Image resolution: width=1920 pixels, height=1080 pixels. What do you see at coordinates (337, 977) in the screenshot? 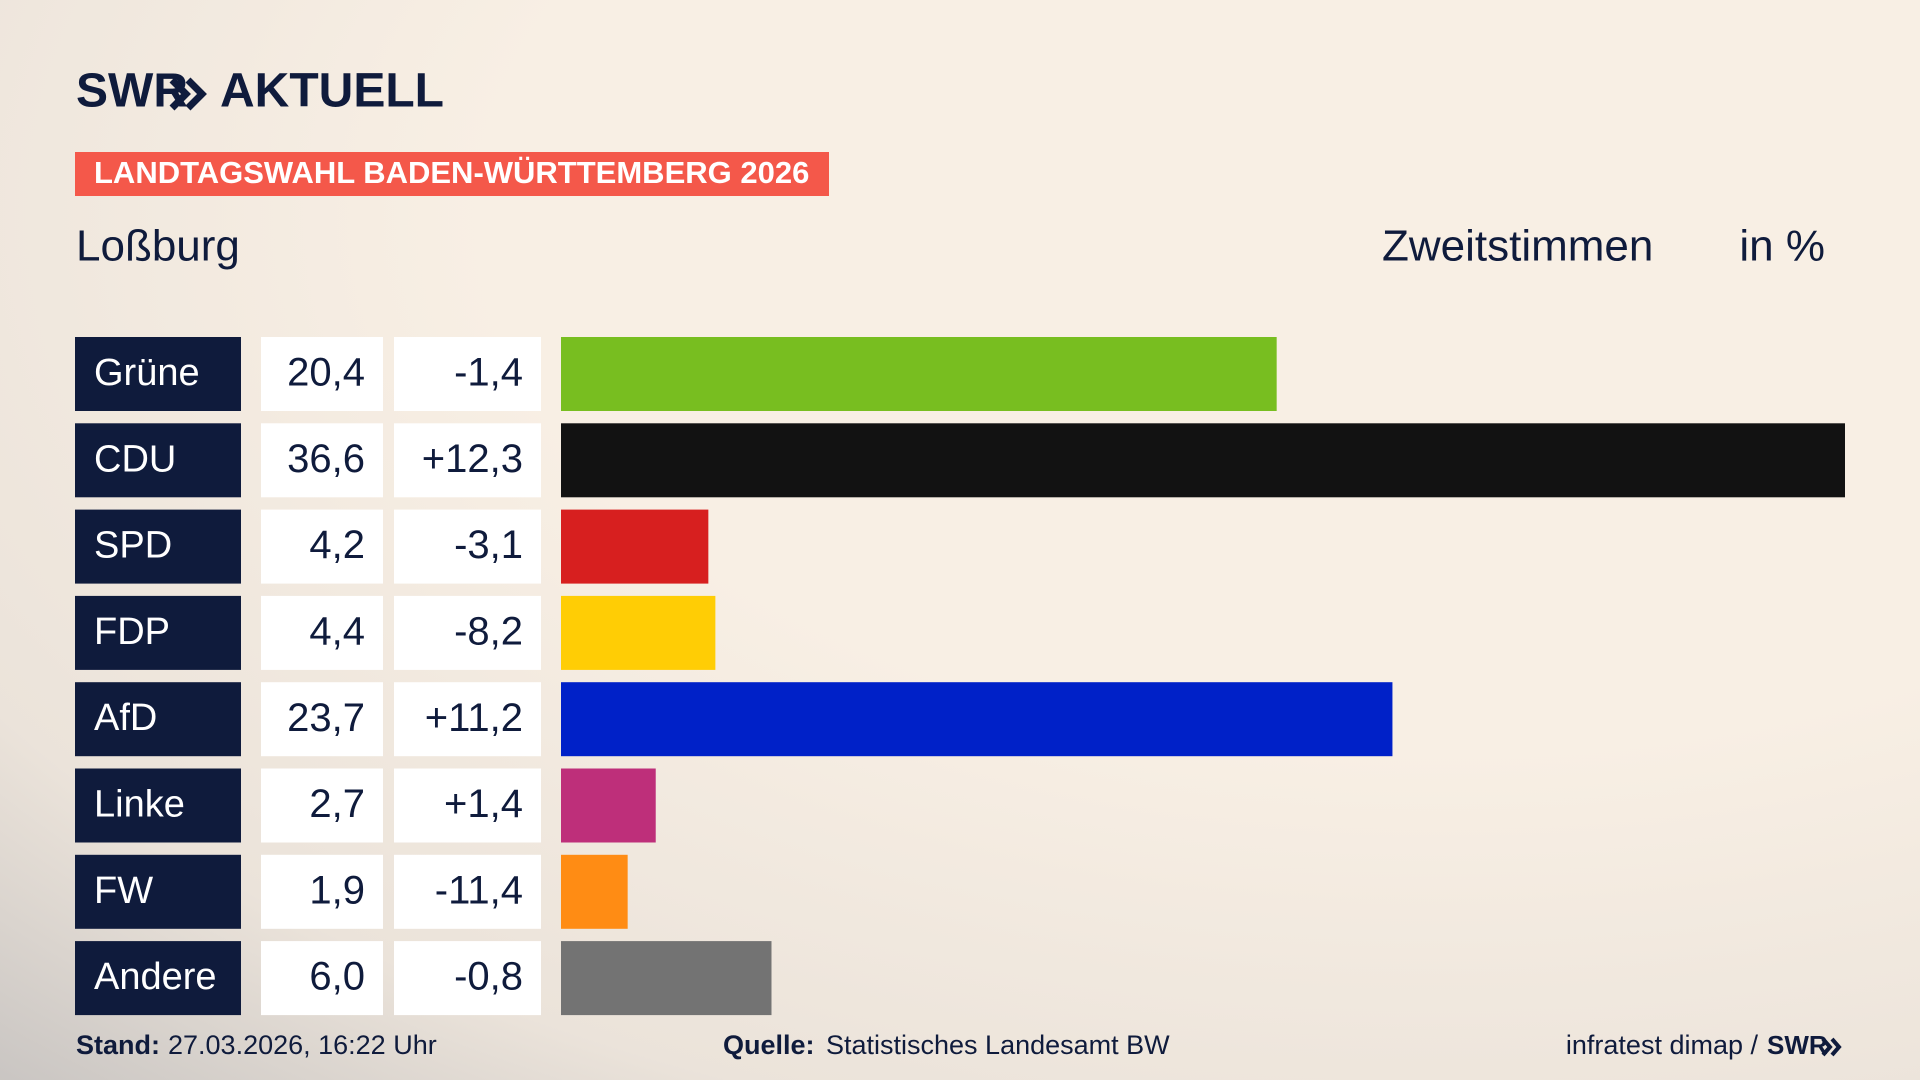
I see `value-label: 6,0` at bounding box center [337, 977].